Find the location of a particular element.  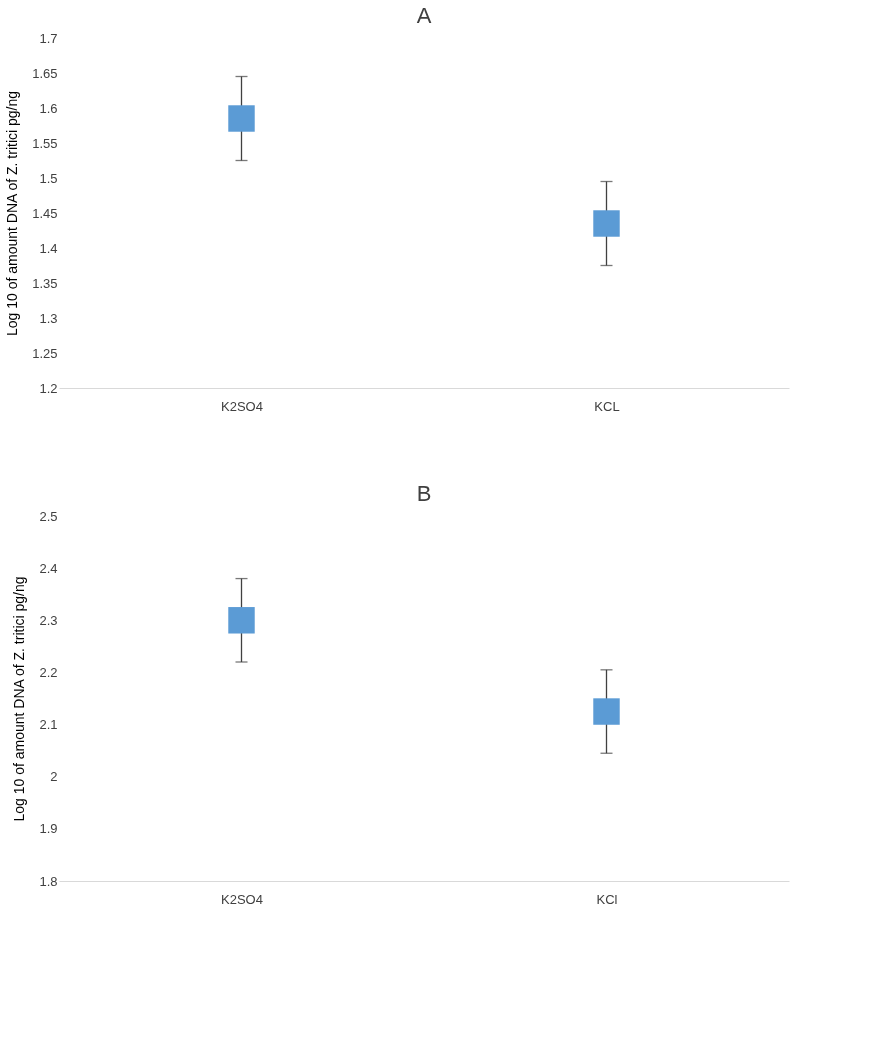

y-tick-label: 1.55 is located at coordinates (45, 143).